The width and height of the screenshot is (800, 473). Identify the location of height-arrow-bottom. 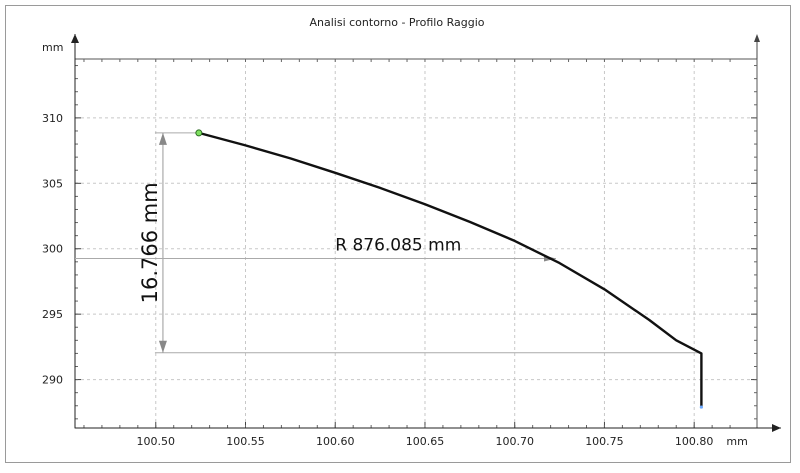
(162, 346).